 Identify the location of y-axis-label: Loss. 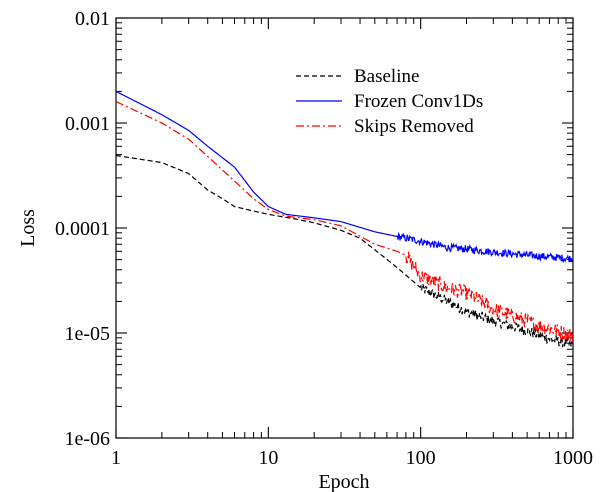
(28, 228).